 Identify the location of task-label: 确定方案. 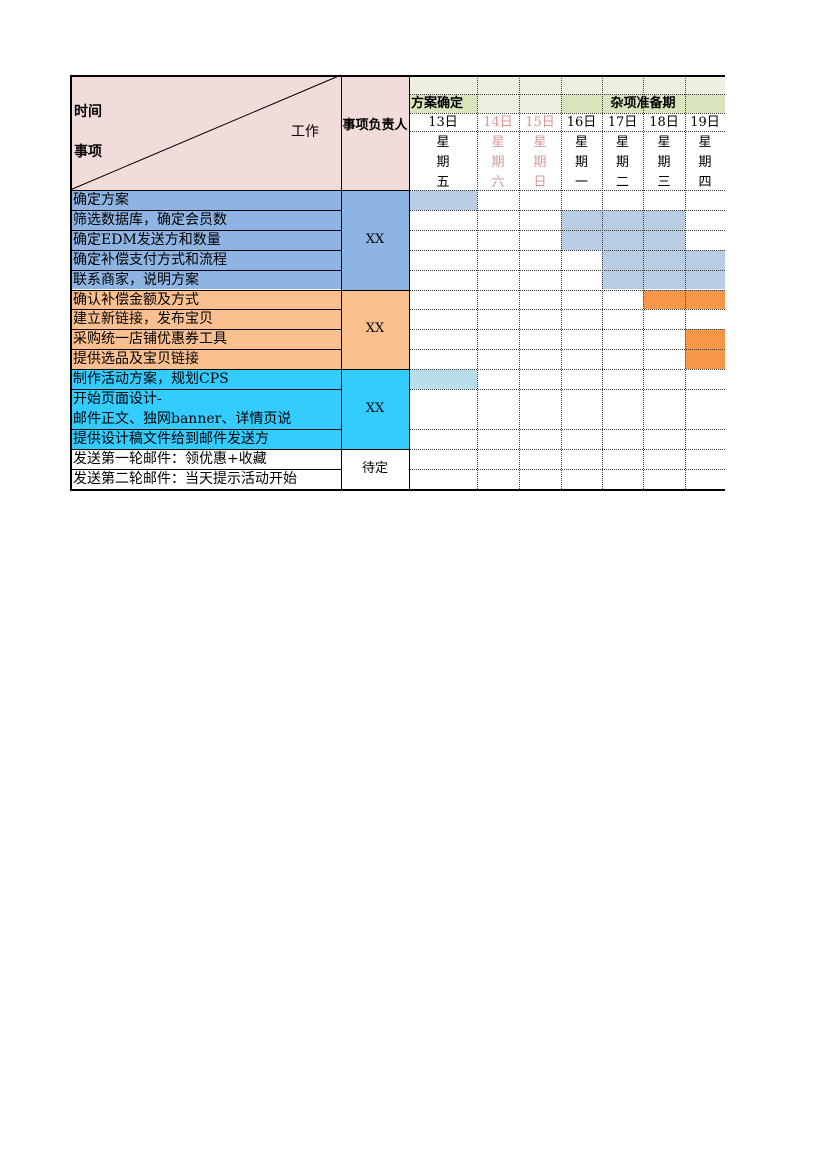
(101, 200).